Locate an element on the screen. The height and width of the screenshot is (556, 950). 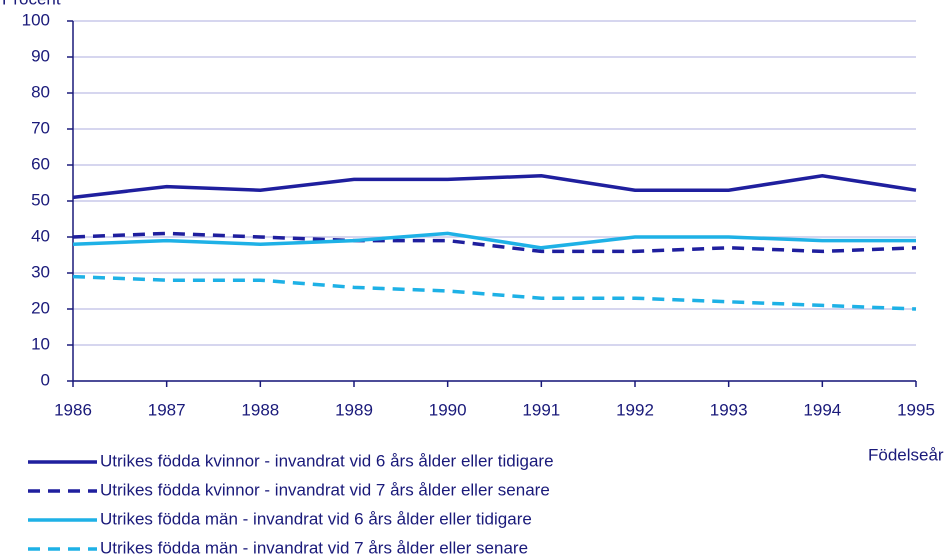
y-tick-label: 80 is located at coordinates (40, 91).